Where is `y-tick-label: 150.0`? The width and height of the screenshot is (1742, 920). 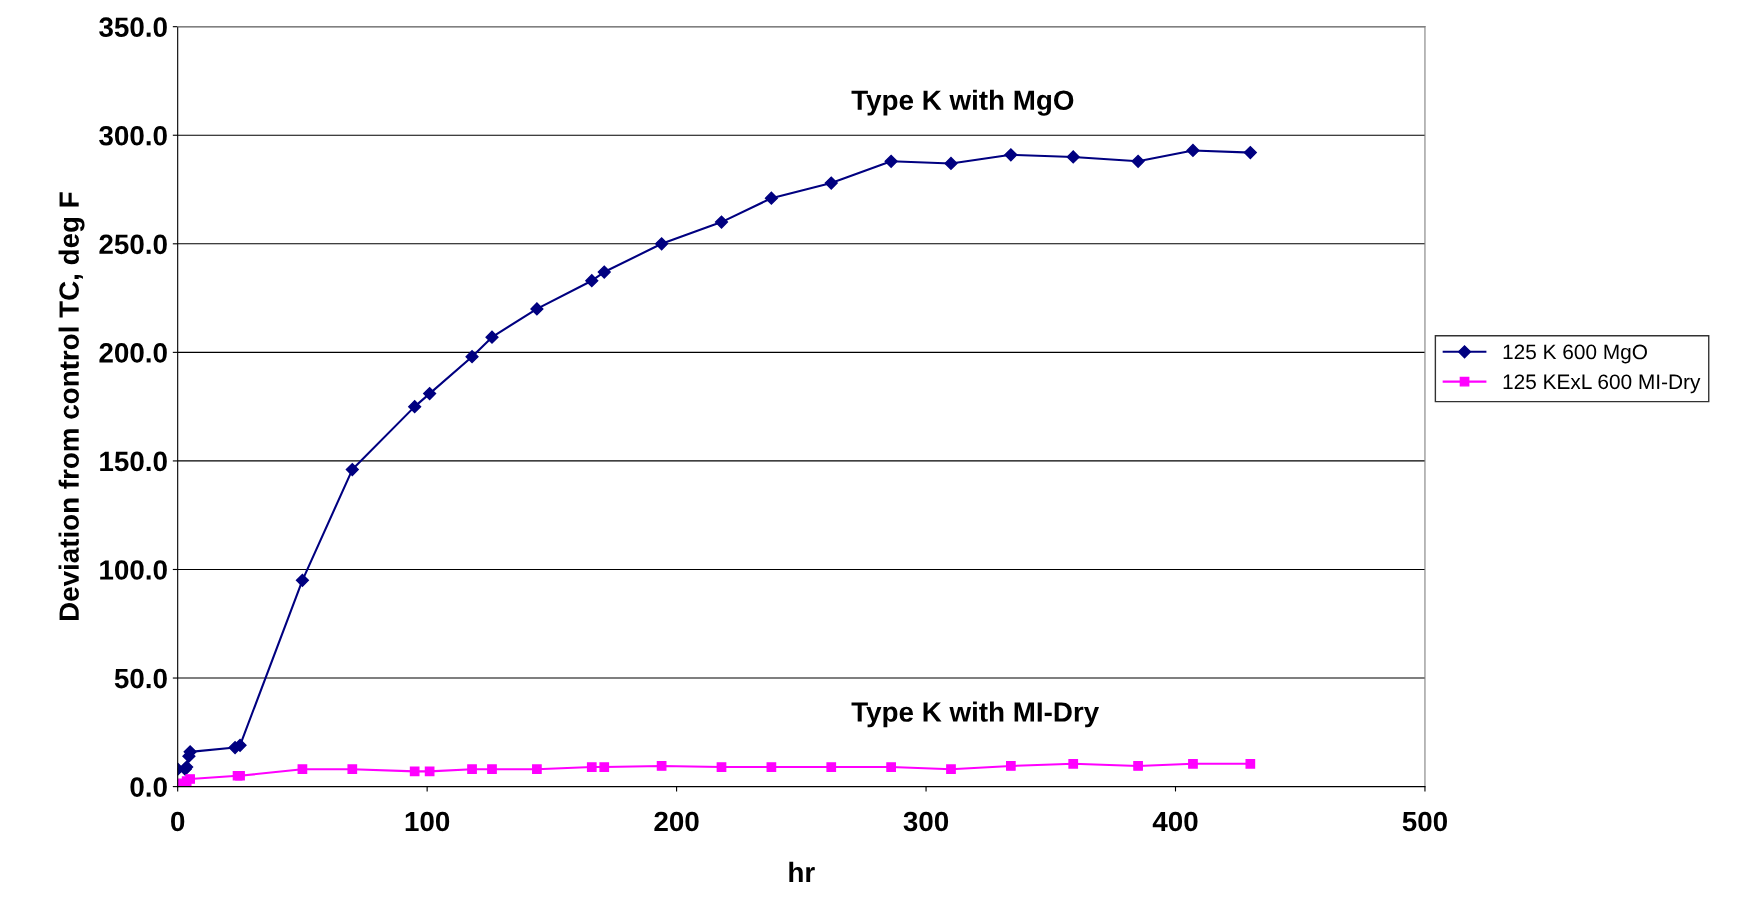
y-tick-label: 150.0 is located at coordinates (133, 461).